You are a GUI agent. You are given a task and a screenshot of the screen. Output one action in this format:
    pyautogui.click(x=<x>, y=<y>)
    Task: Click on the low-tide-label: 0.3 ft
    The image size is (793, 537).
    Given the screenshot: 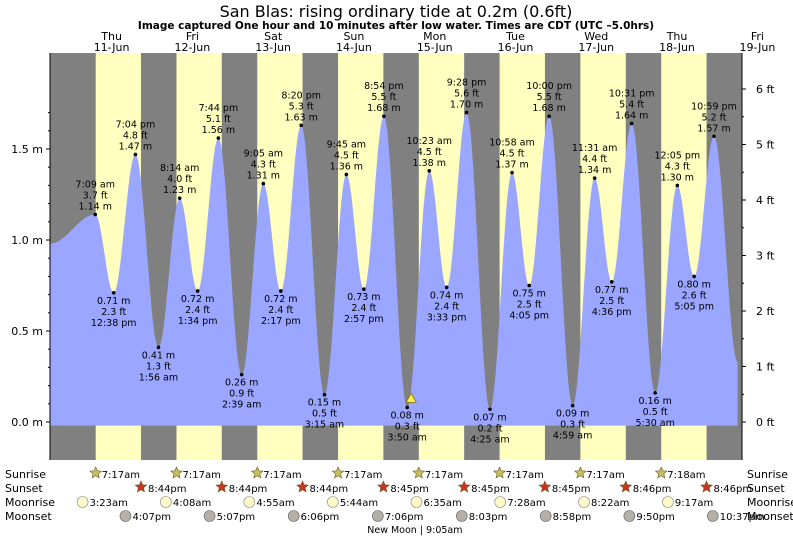 What is the action you would take?
    pyautogui.click(x=407, y=426)
    